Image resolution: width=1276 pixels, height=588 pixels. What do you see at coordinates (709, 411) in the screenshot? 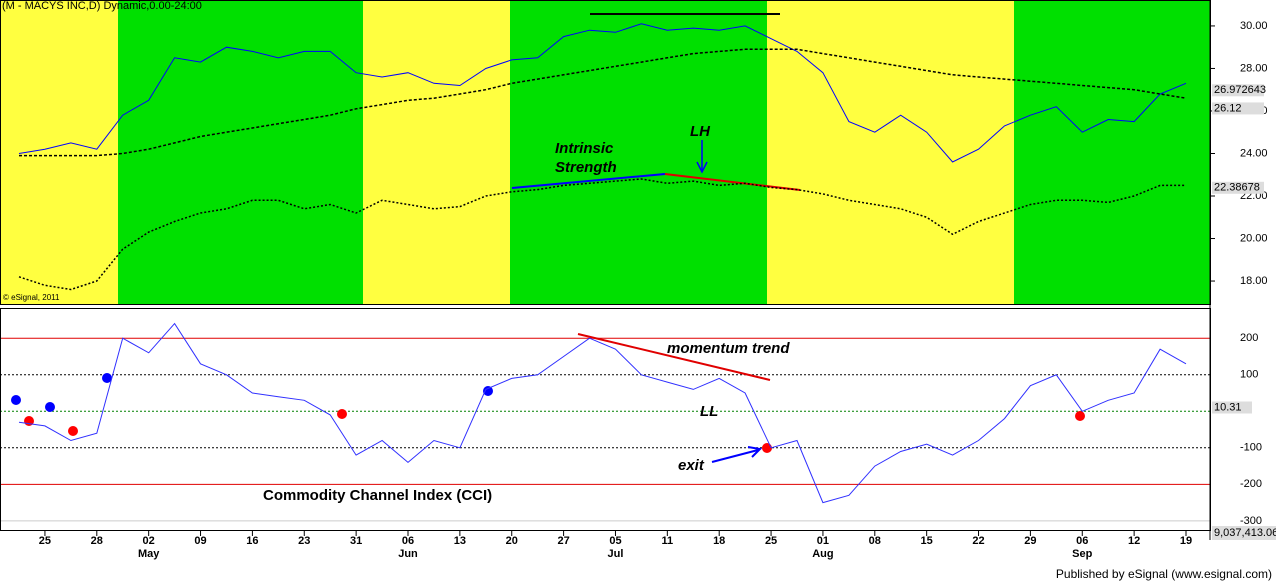
I see `annotation: LL` at bounding box center [709, 411].